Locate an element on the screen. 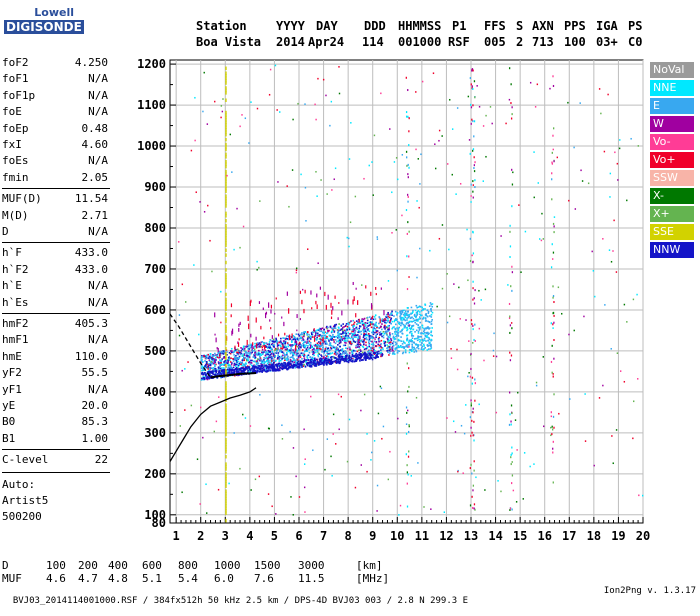 This screenshot has height=616, width=700. x-tick-label: 12 is located at coordinates (446, 536).